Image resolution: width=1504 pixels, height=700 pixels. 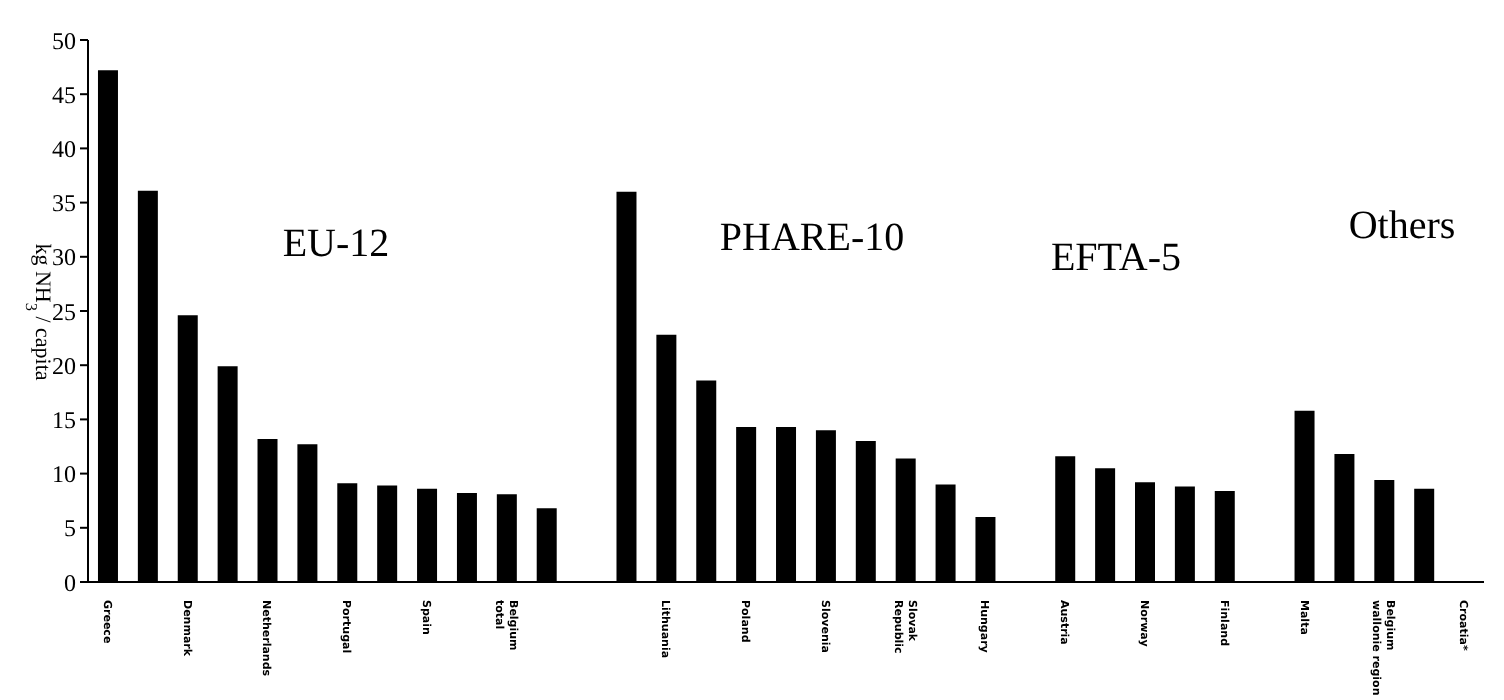 I want to click on y-tick-label: 0, so click(x=70, y=582).